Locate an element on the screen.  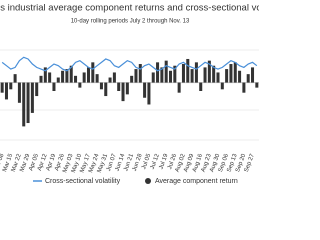
x-tick-label: Jul 05 is located at coordinates (146, 162).